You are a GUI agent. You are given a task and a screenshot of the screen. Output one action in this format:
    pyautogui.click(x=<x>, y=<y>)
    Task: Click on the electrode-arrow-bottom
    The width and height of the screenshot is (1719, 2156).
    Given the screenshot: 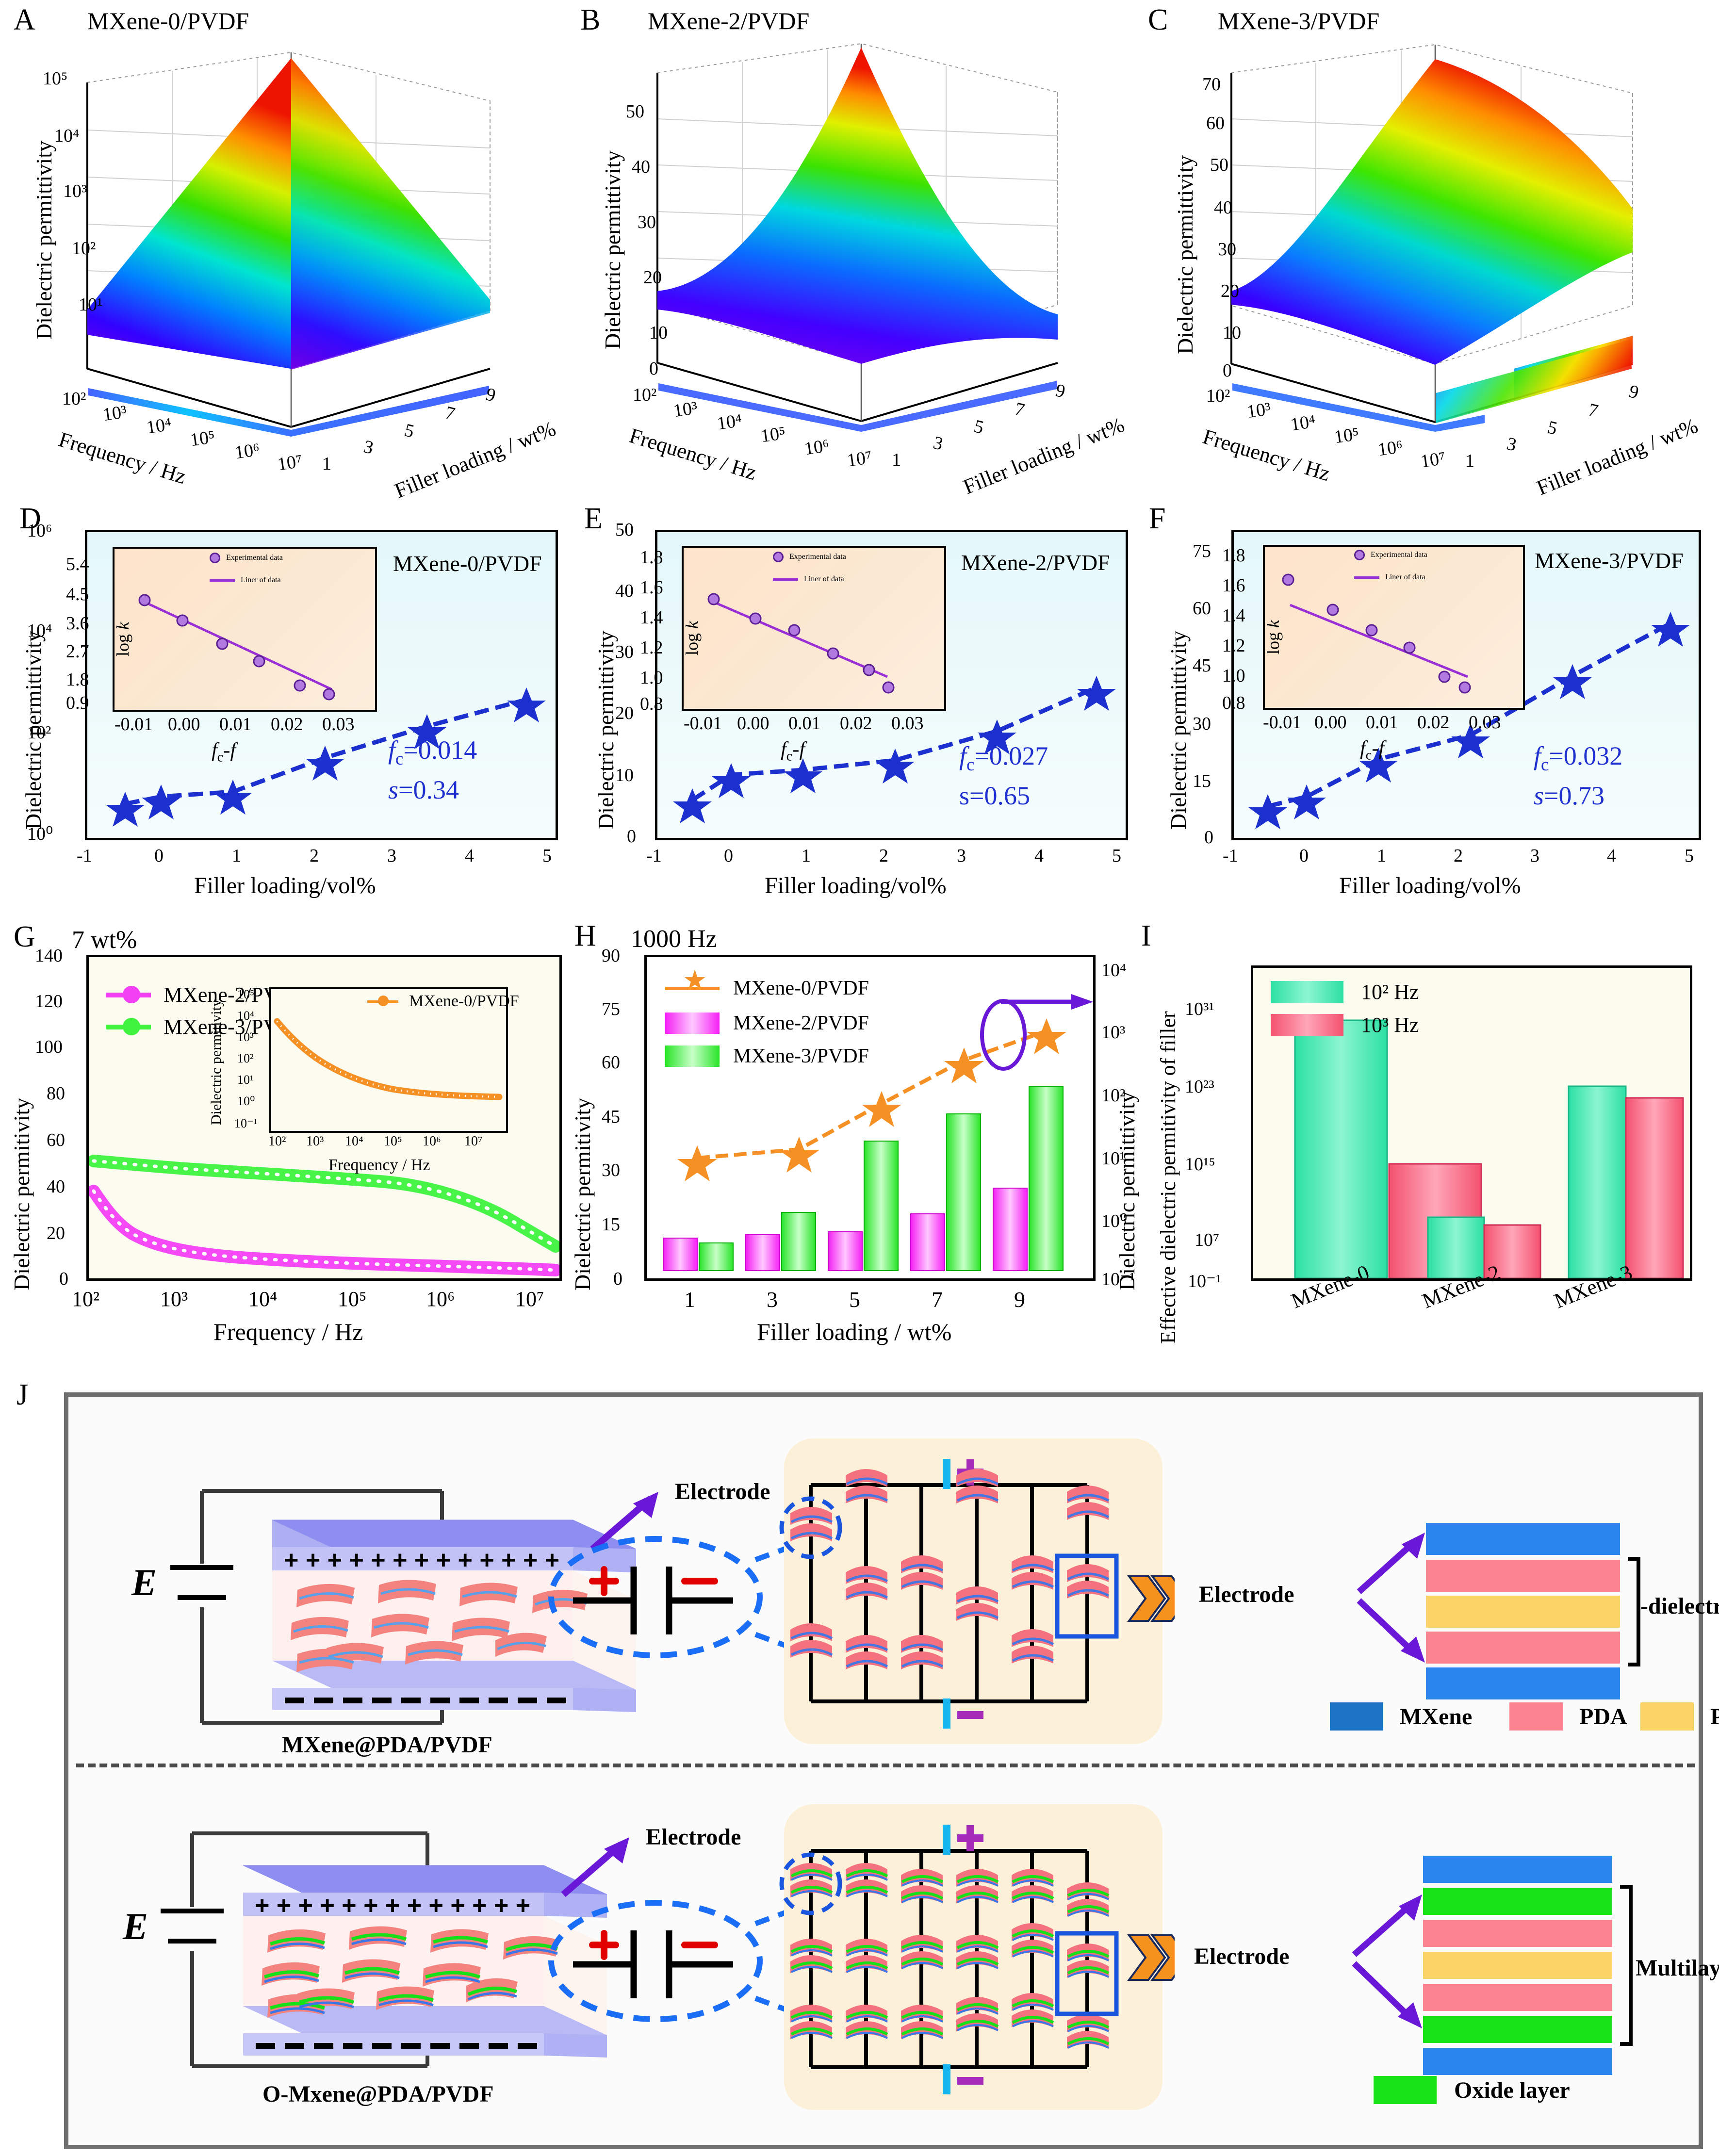 What is the action you would take?
    pyautogui.click(x=595, y=1867)
    